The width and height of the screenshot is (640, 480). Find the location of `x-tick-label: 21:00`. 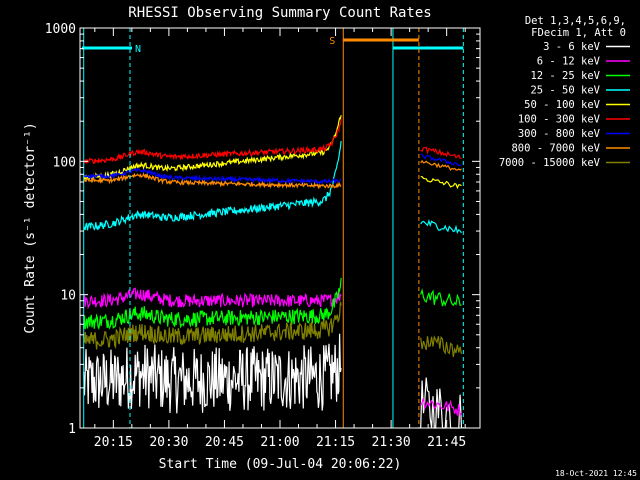

x-tick-label: 21:00 is located at coordinates (279, 442).